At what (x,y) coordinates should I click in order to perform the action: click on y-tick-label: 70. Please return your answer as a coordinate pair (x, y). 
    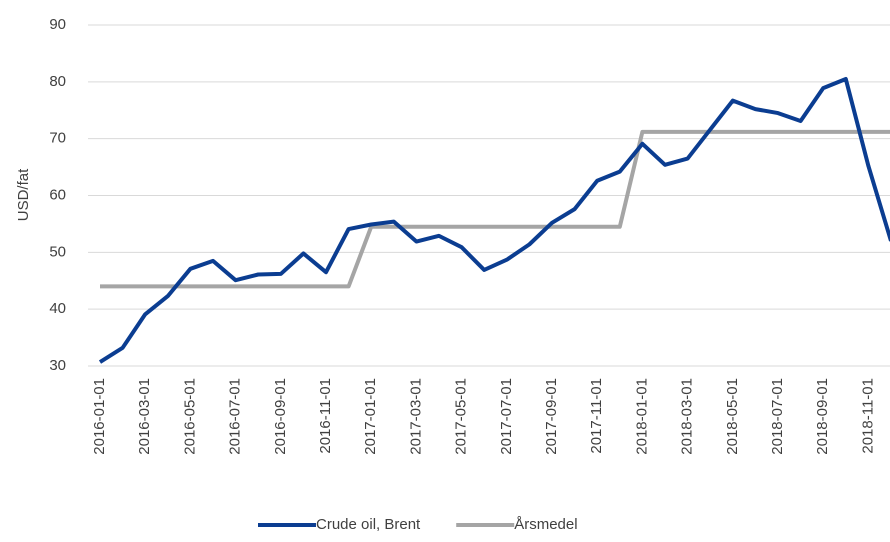
    Looking at the image, I should click on (57, 138).